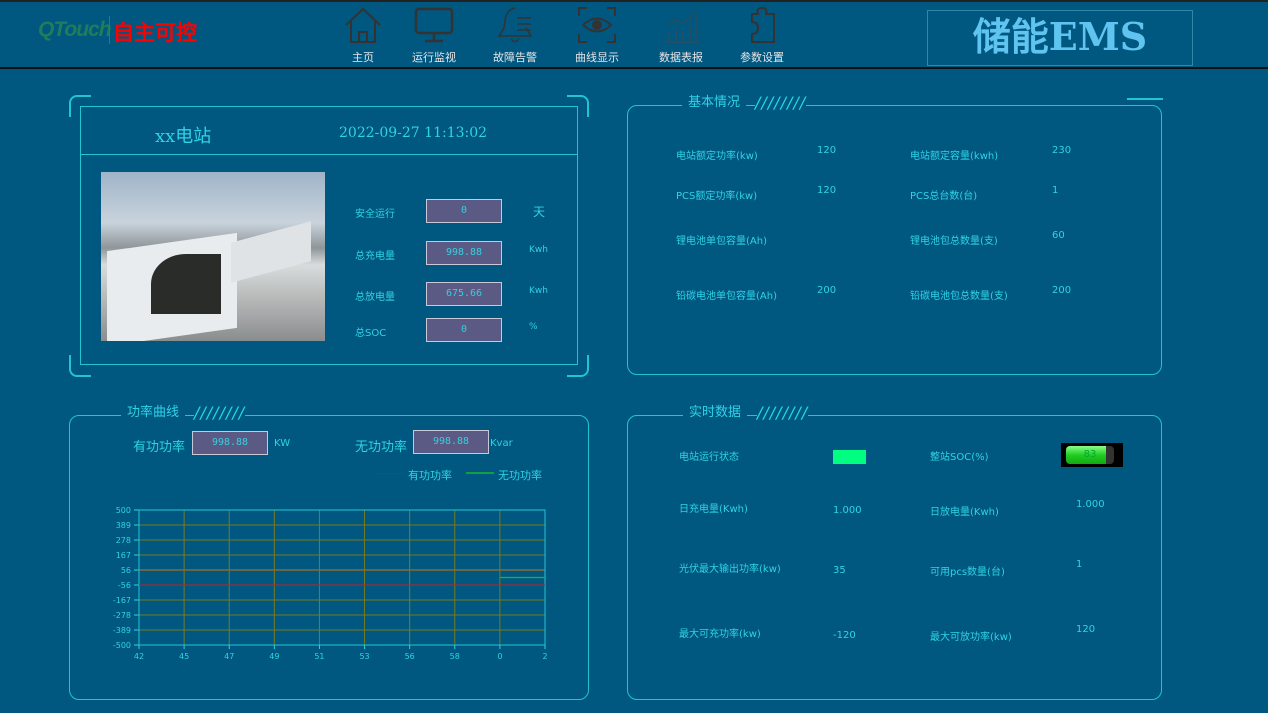  Describe the element at coordinates (123, 555) in the screenshot. I see `y-tick-label: 167` at that location.